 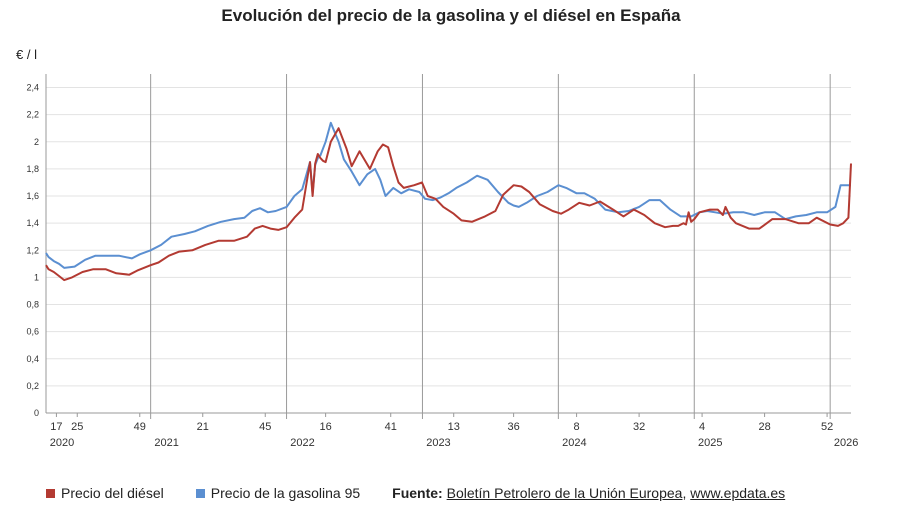 I want to click on x-tick-label: 8, so click(x=577, y=427).